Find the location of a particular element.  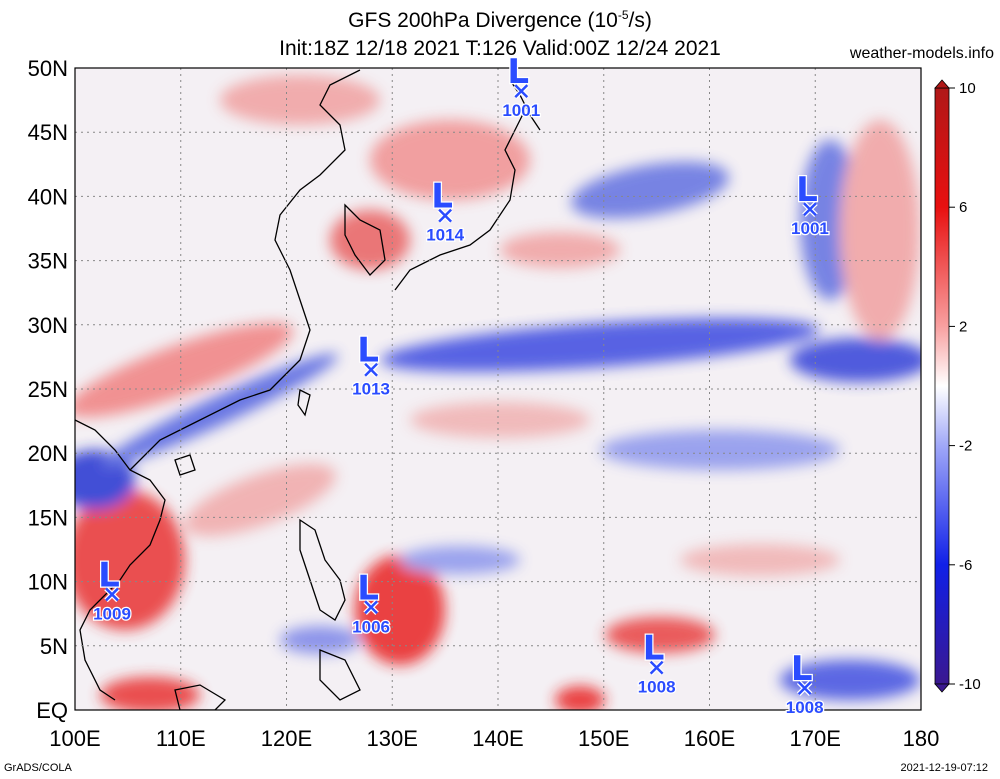

colorbar-label: 10 is located at coordinates (967, 88).